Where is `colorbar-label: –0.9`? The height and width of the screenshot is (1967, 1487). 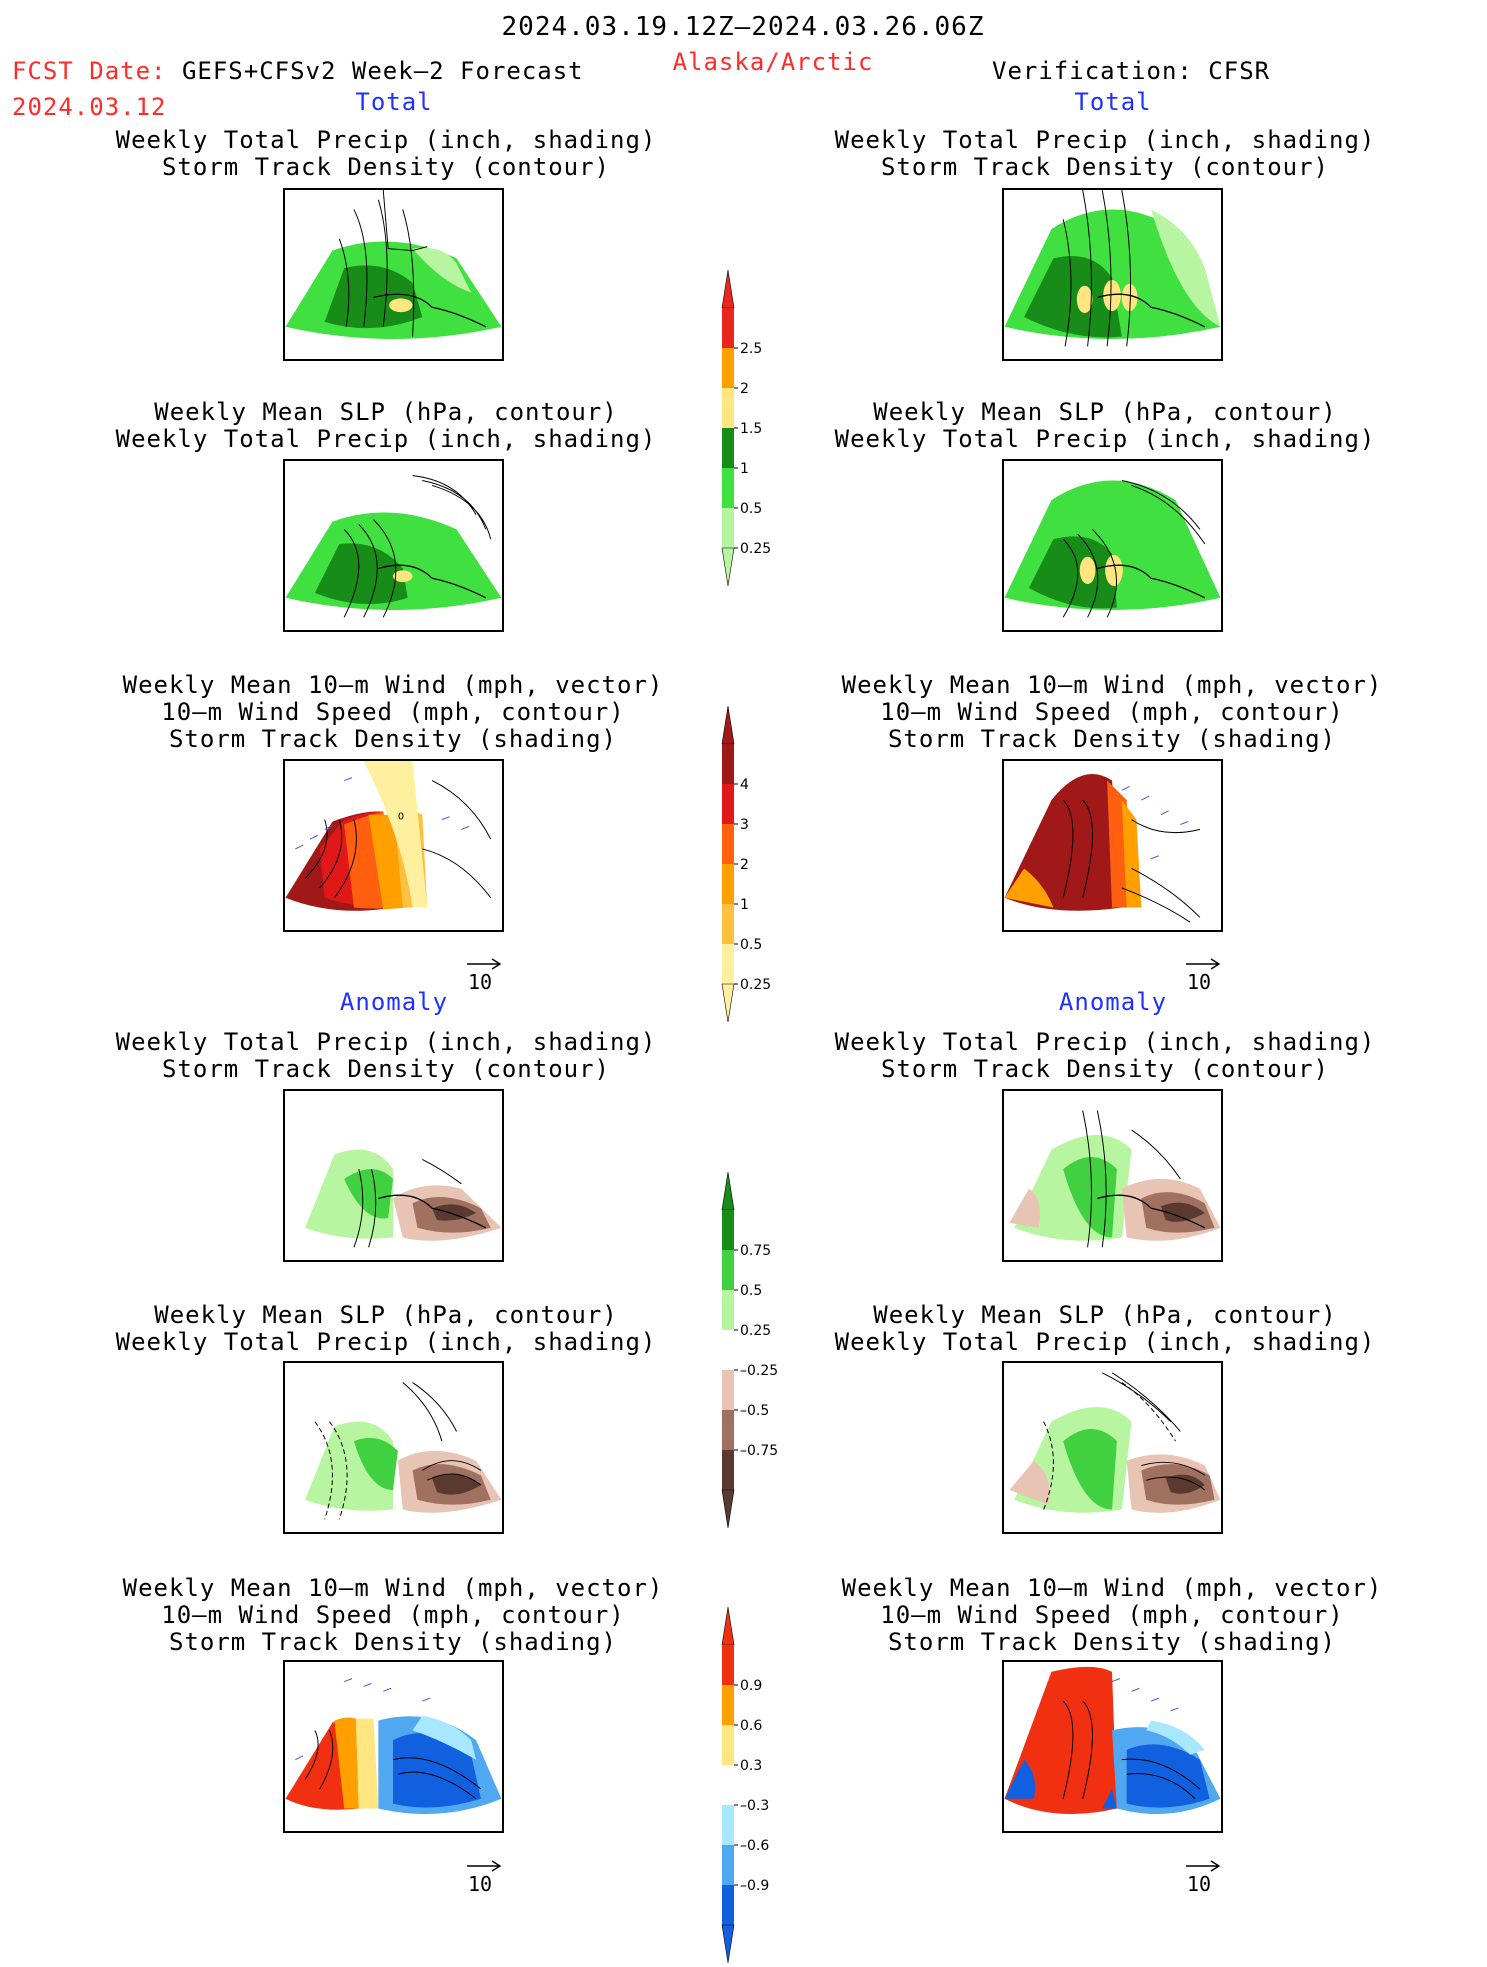 colorbar-label: –0.9 is located at coordinates (754, 1886).